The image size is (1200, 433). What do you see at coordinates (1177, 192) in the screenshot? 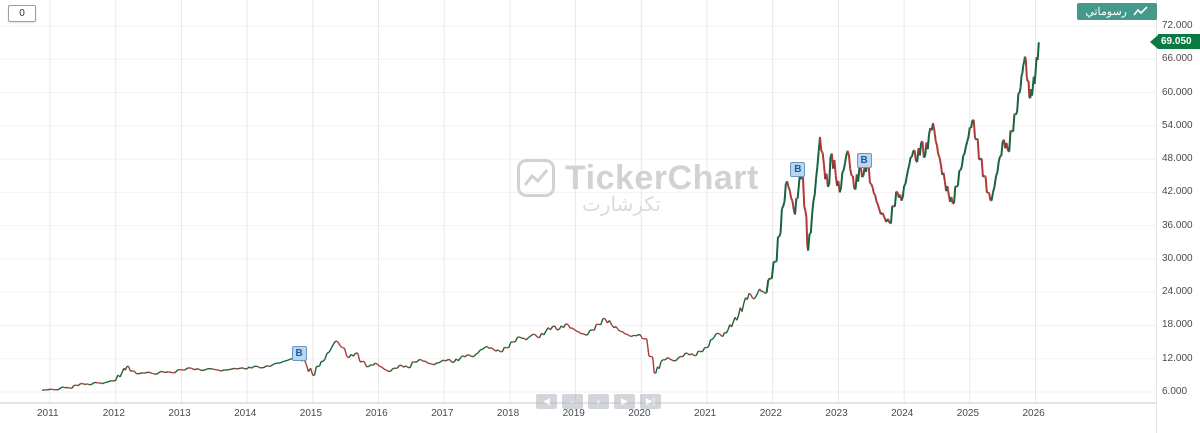
I see `price-axis-label: 42.000` at bounding box center [1177, 192].